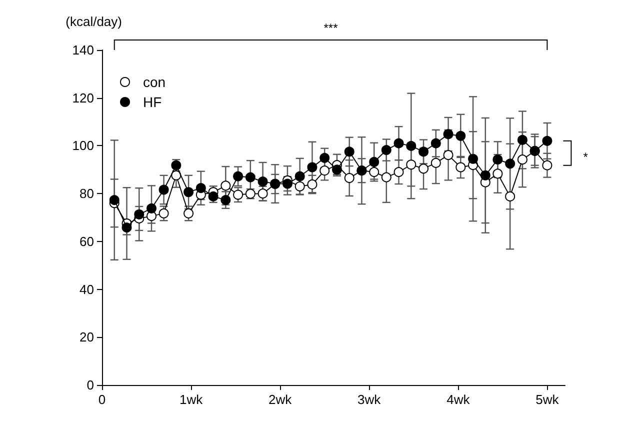  I want to click on legend-label: con, so click(154, 82).